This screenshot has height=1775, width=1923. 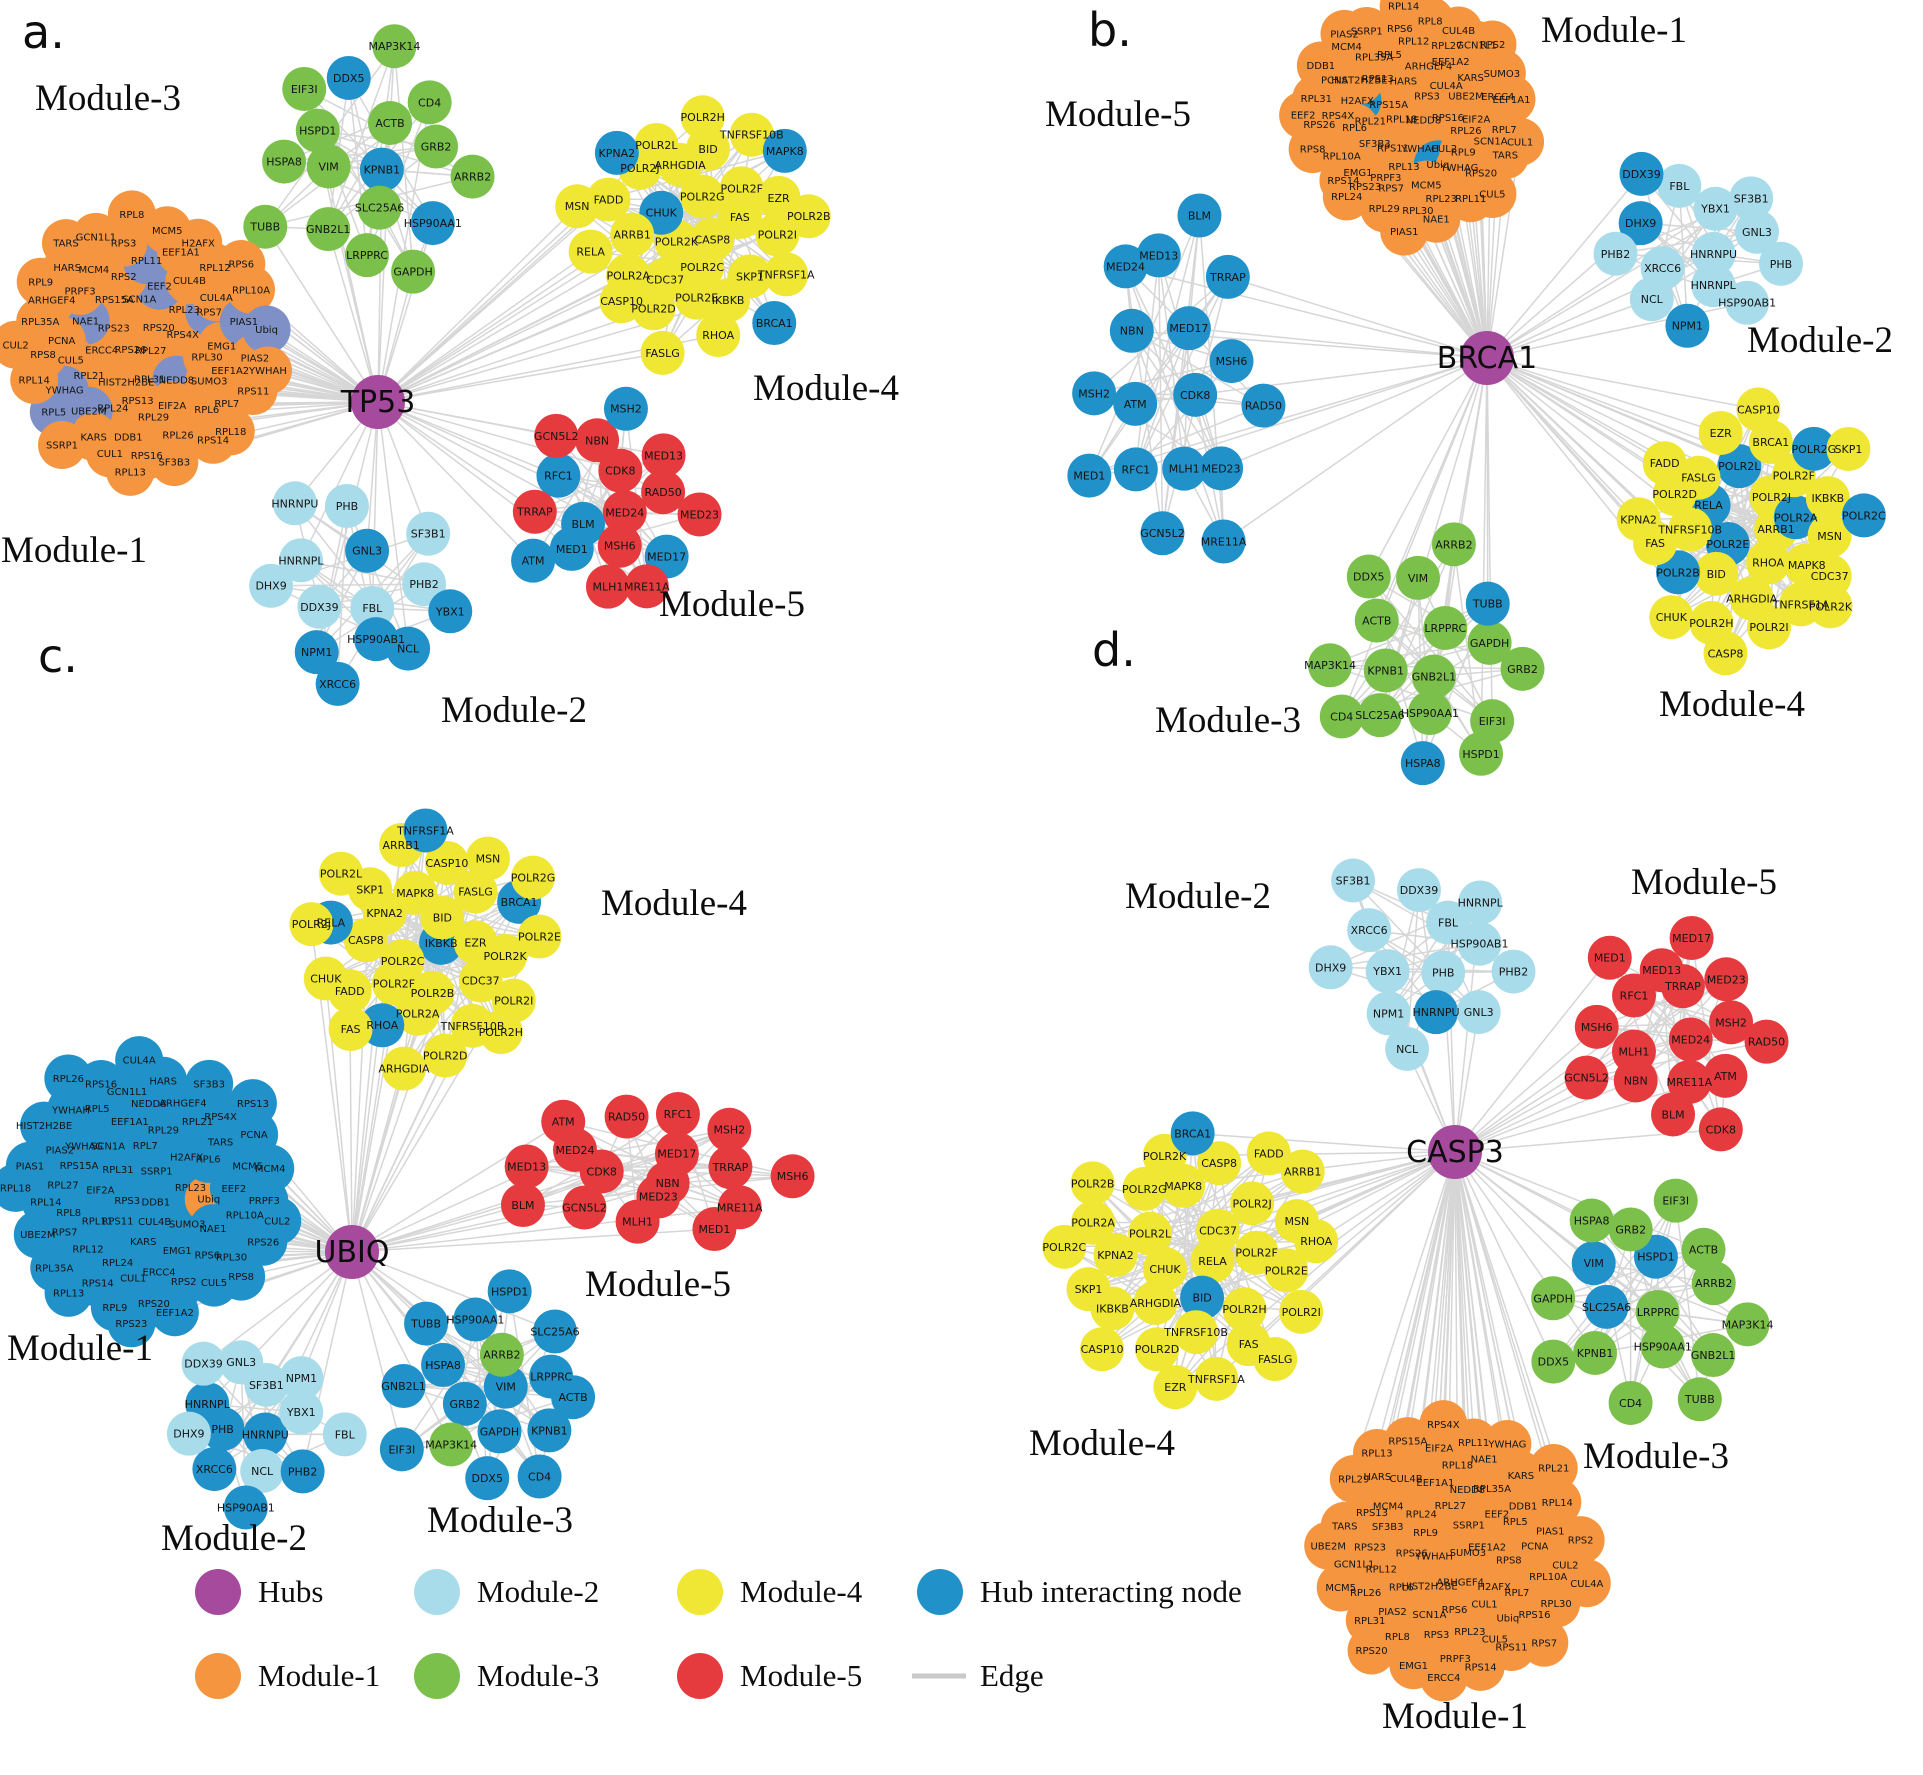 What do you see at coordinates (1726, 979) in the screenshot?
I see `node-label: MED23` at bounding box center [1726, 979].